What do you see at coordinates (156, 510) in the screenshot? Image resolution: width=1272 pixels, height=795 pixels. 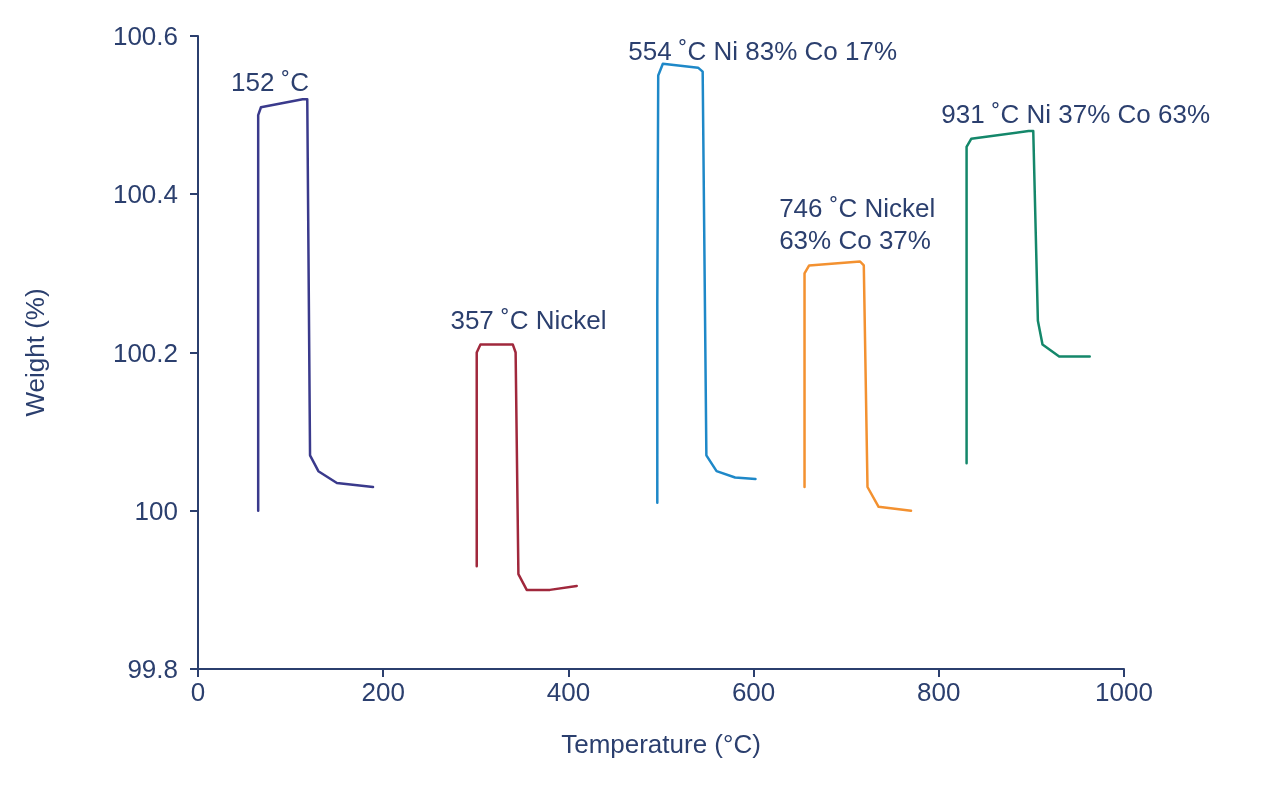 I see `y-tick-label: 100` at bounding box center [156, 510].